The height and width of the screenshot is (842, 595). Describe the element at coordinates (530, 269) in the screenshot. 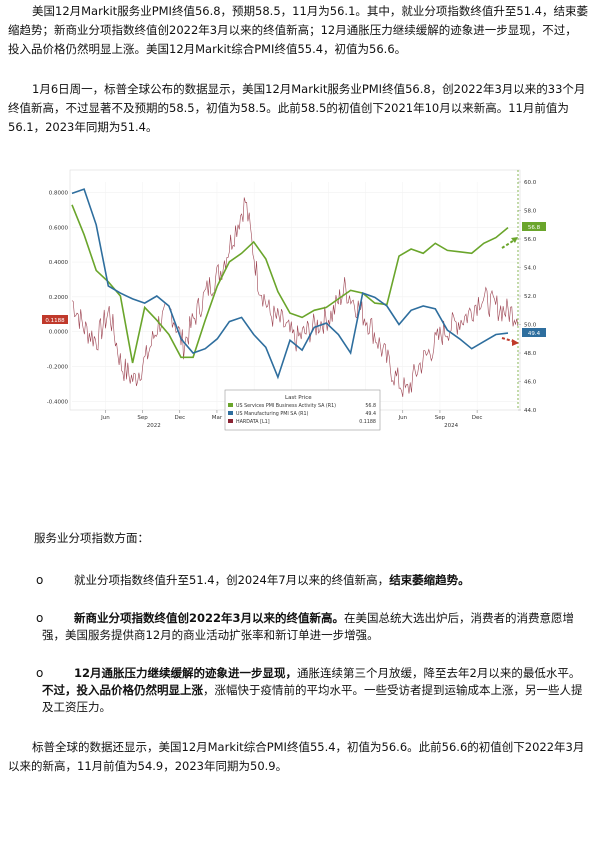

I see `right-tick-label: 54.0` at that location.